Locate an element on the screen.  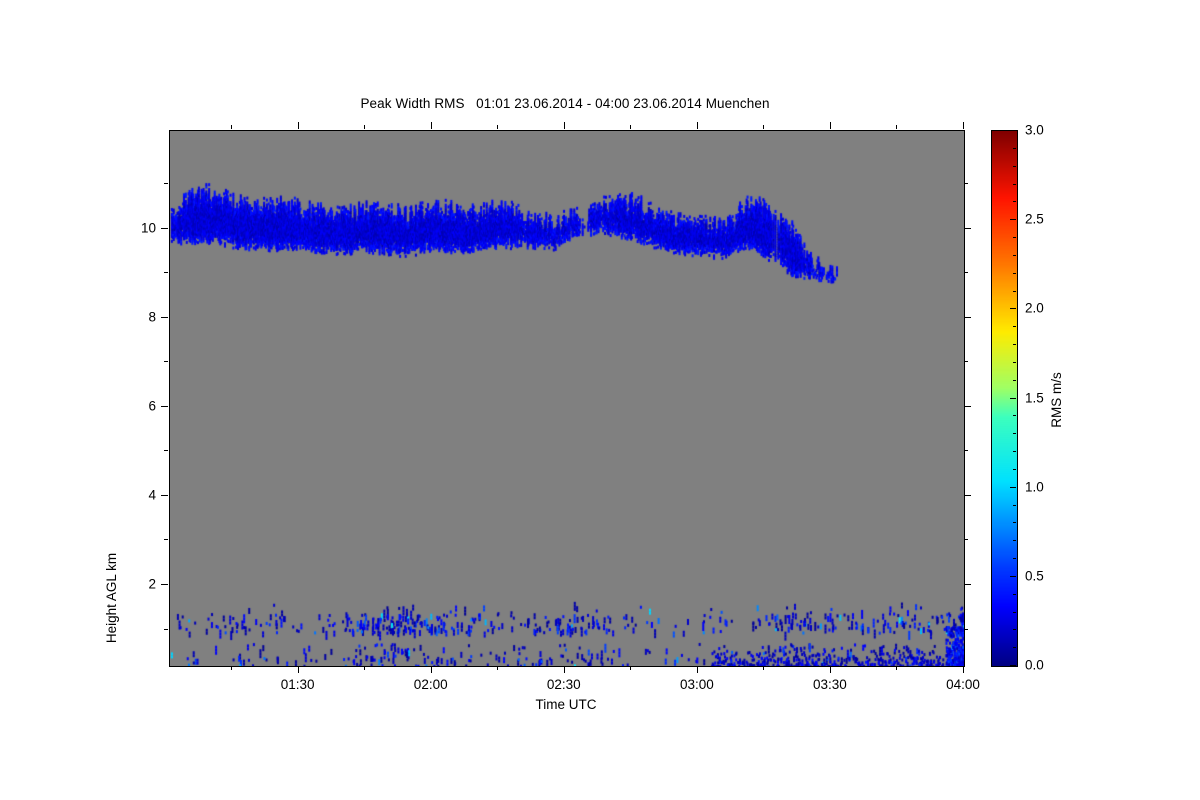
colorbar-tick-label: 3.0 is located at coordinates (1034, 130).